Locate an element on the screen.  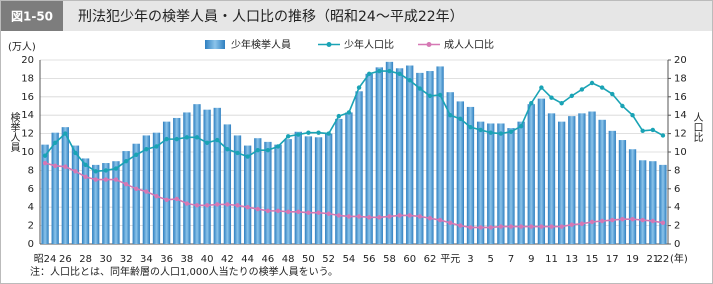
figure-label-box is located at coordinates (32, 16).